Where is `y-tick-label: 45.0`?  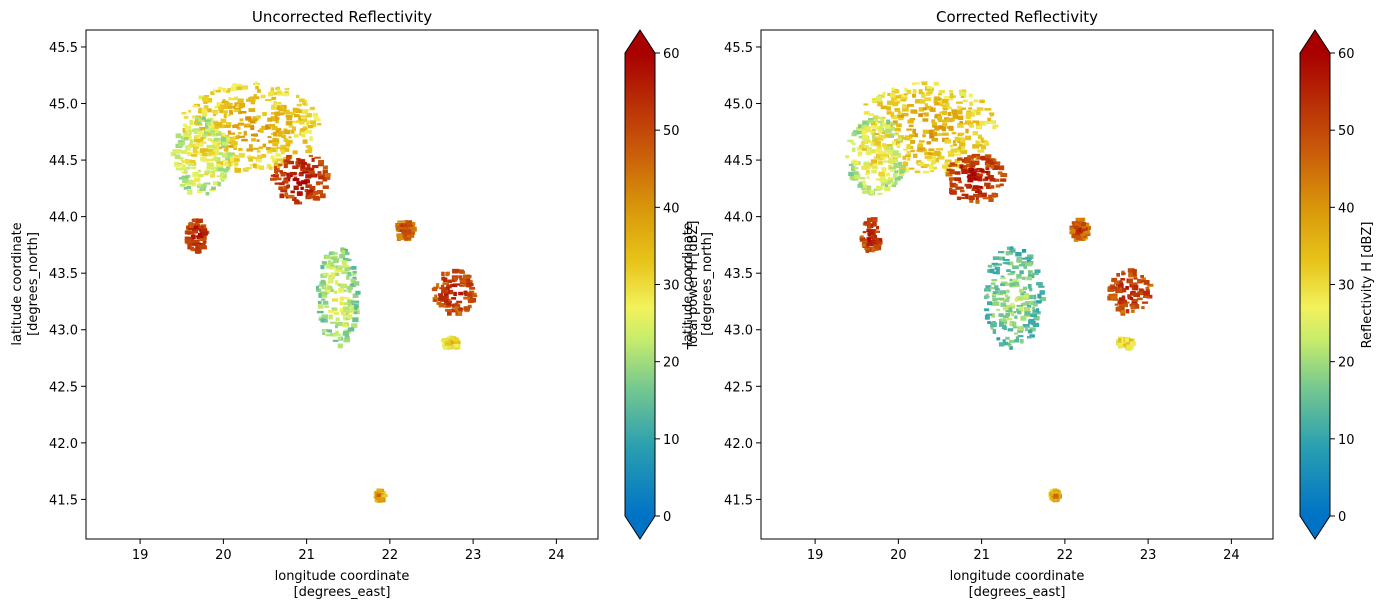 y-tick-label: 45.0 is located at coordinates (738, 105).